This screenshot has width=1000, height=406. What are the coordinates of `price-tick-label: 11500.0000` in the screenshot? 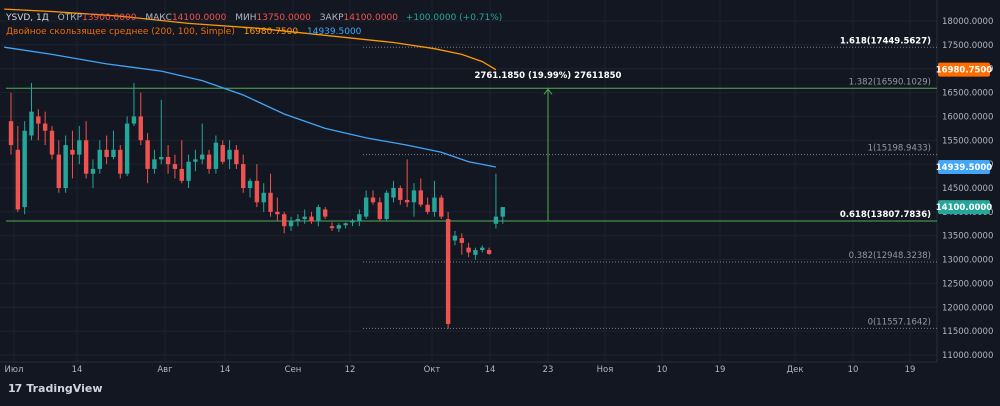 It's located at (967, 332).